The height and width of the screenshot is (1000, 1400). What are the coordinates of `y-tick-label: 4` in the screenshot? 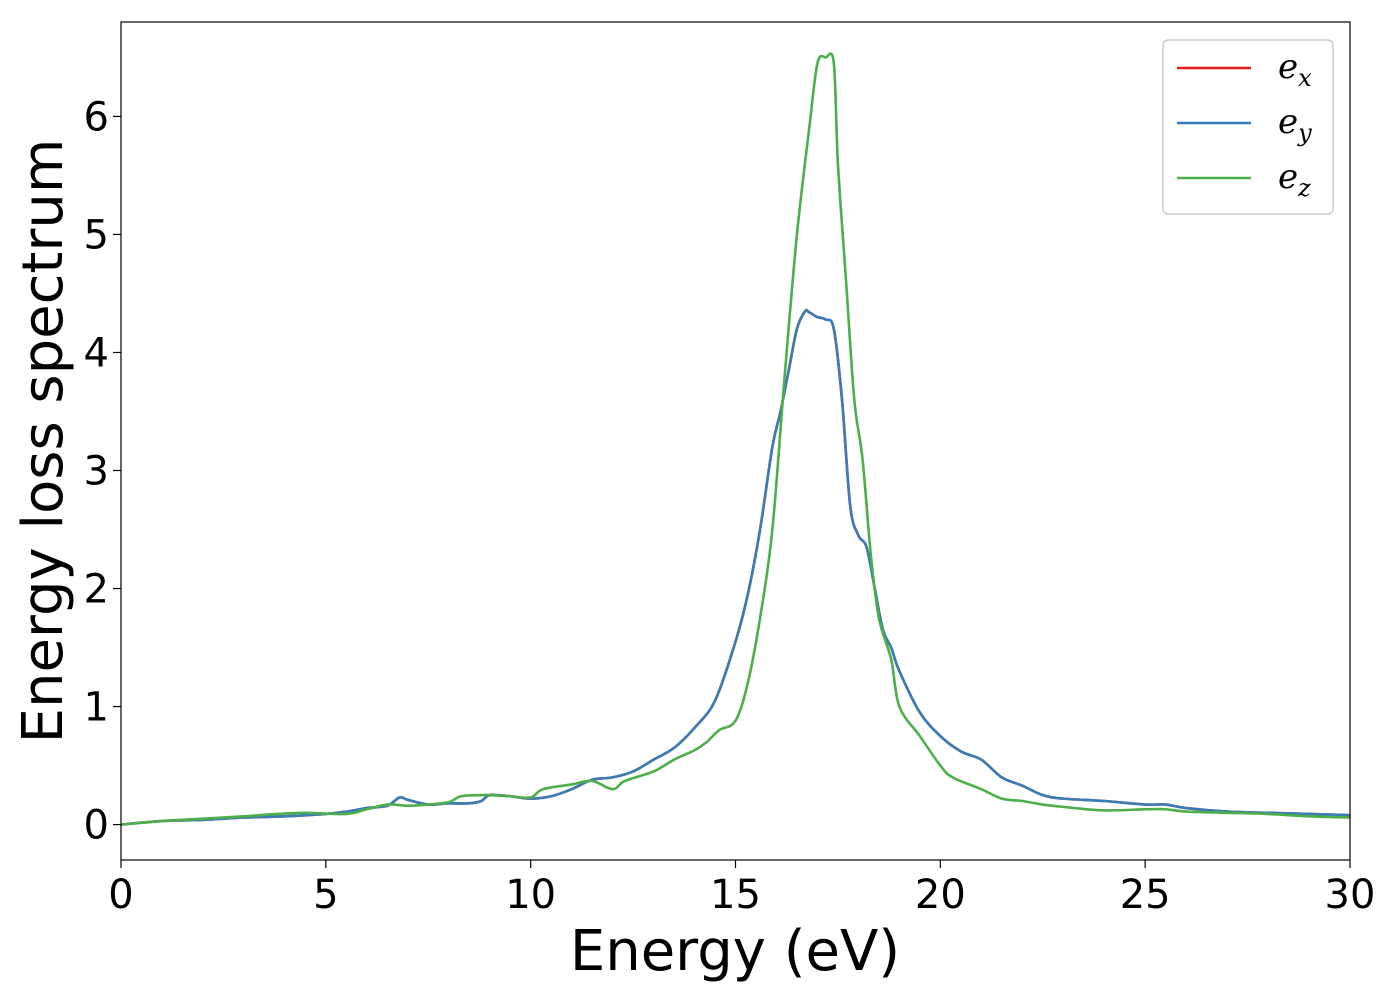 It's located at (96, 353).